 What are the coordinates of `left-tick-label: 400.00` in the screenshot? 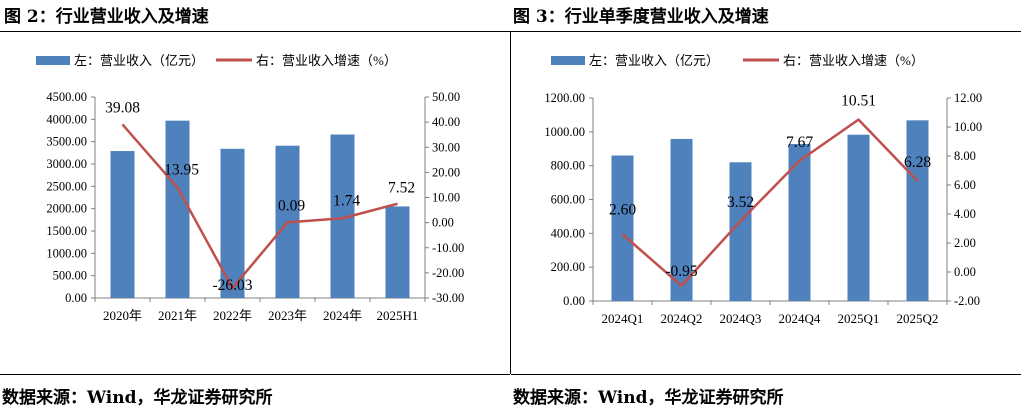 It's located at (568, 233).